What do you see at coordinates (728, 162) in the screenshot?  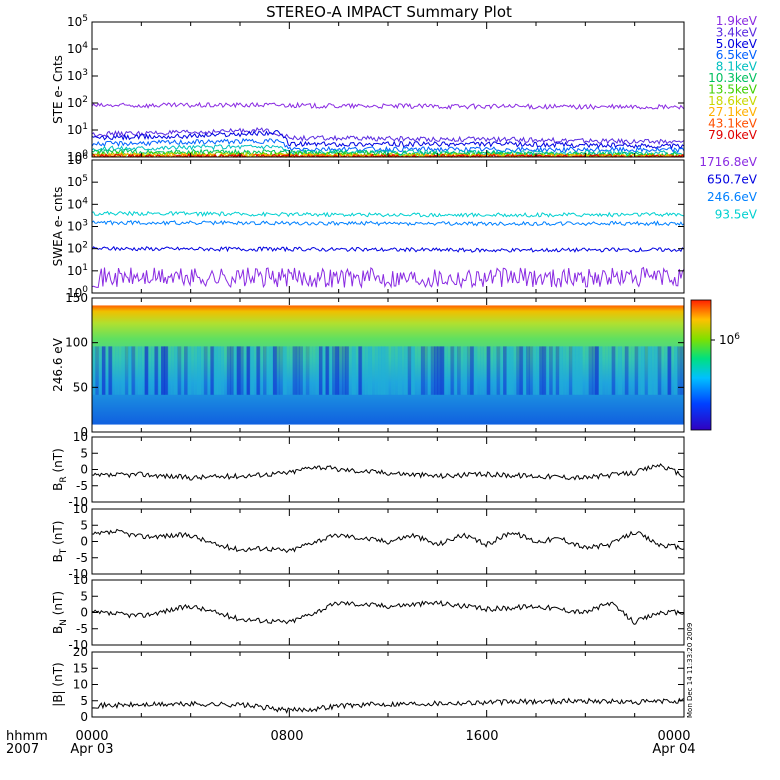 I see `legend-entry: 1716.8eV` at bounding box center [728, 162].